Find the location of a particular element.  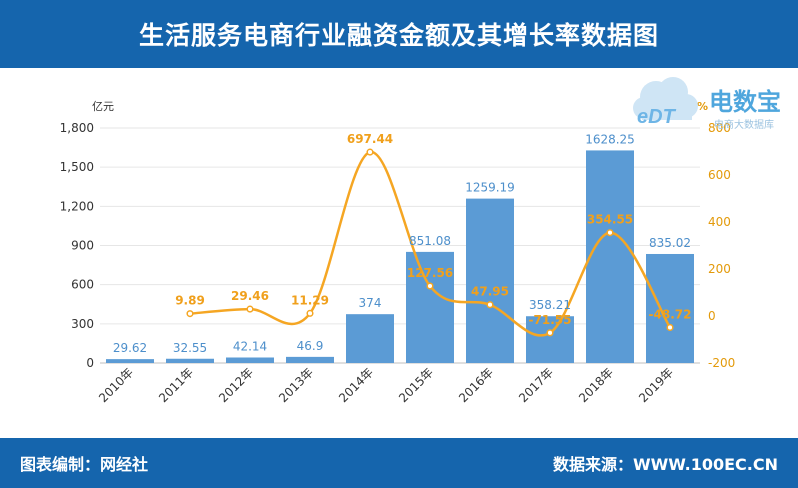

x-tick-label: 2019年 is located at coordinates (656, 385).